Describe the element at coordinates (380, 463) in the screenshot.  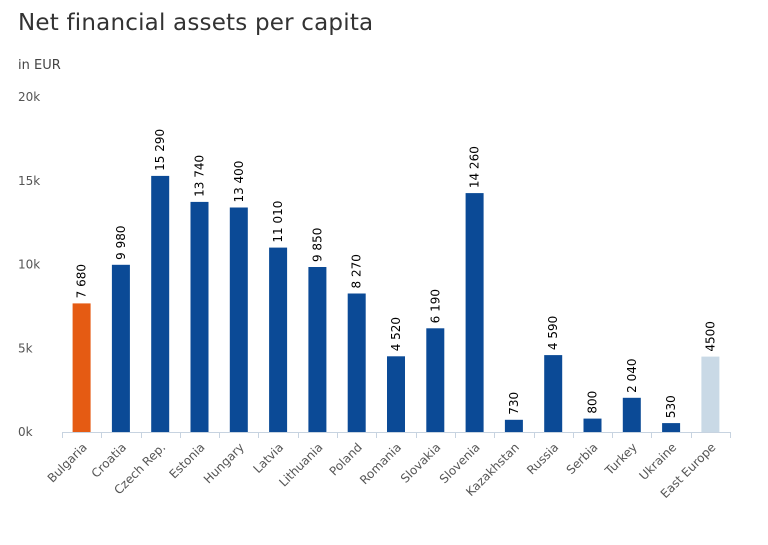
I see `category-label: Romania` at that location.